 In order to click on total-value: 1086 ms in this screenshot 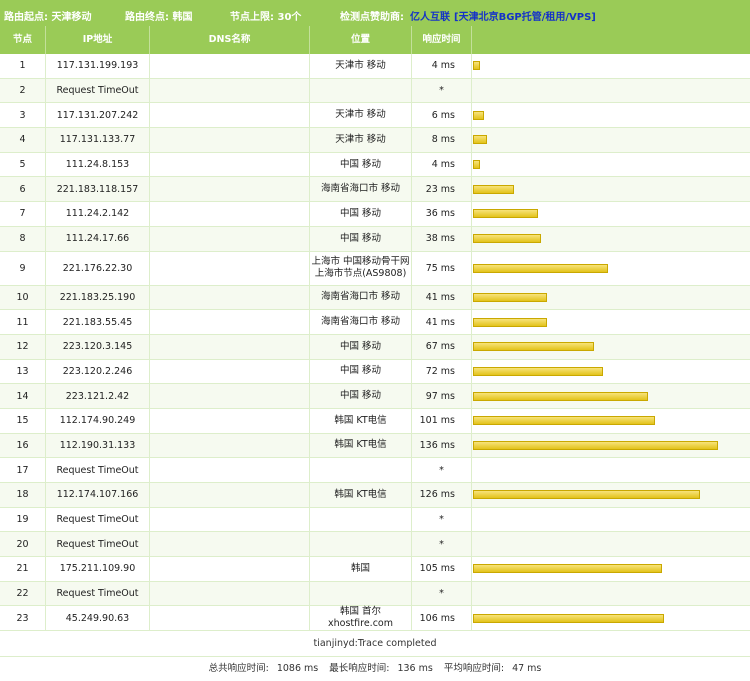, I will do `click(297, 668)`.